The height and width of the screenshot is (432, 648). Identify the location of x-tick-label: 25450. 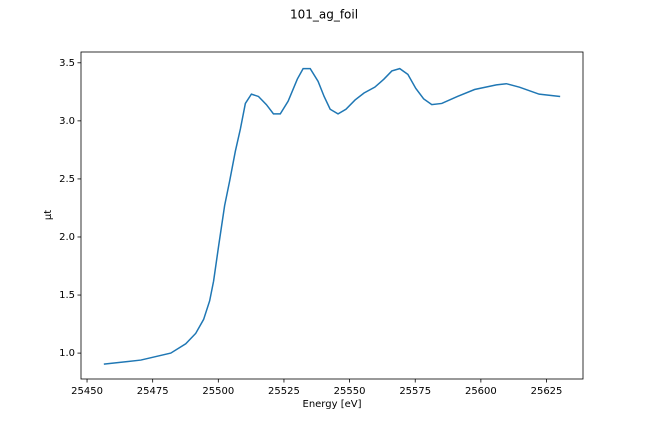
(87, 391).